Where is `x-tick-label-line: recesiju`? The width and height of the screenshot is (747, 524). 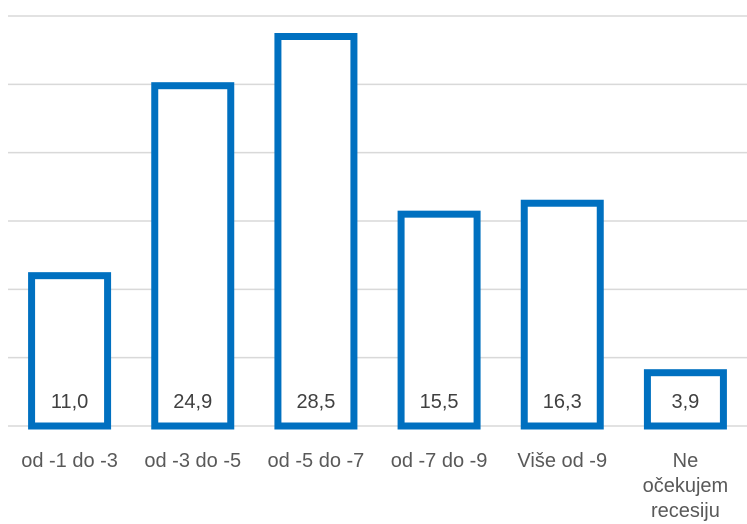
x-tick-label-line: recesiju is located at coordinates (685, 511).